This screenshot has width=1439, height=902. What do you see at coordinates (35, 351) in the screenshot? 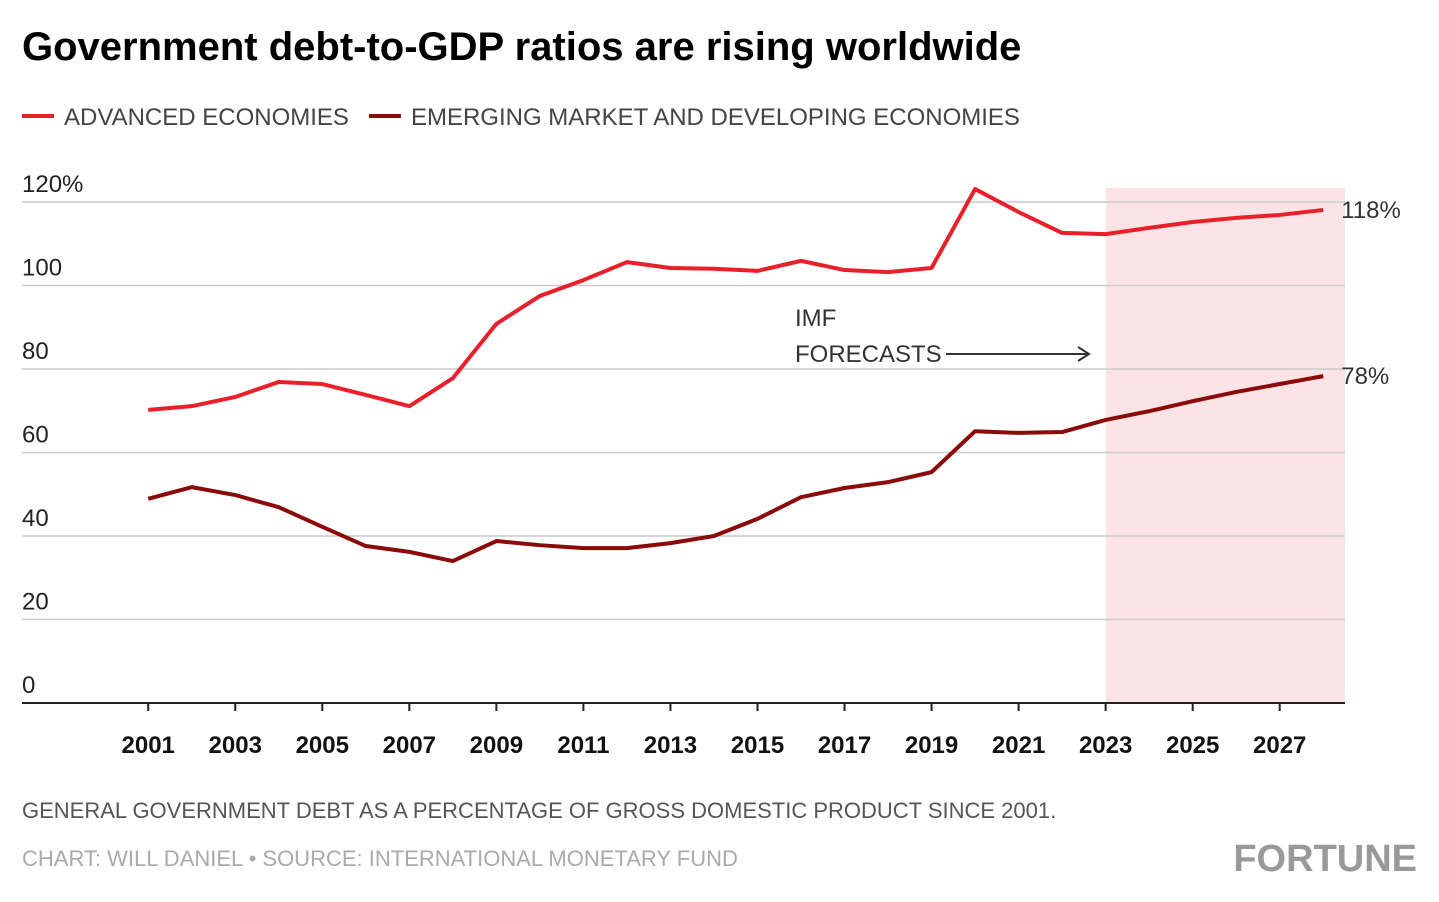
I see `y-tick-label: 80` at bounding box center [35, 351].